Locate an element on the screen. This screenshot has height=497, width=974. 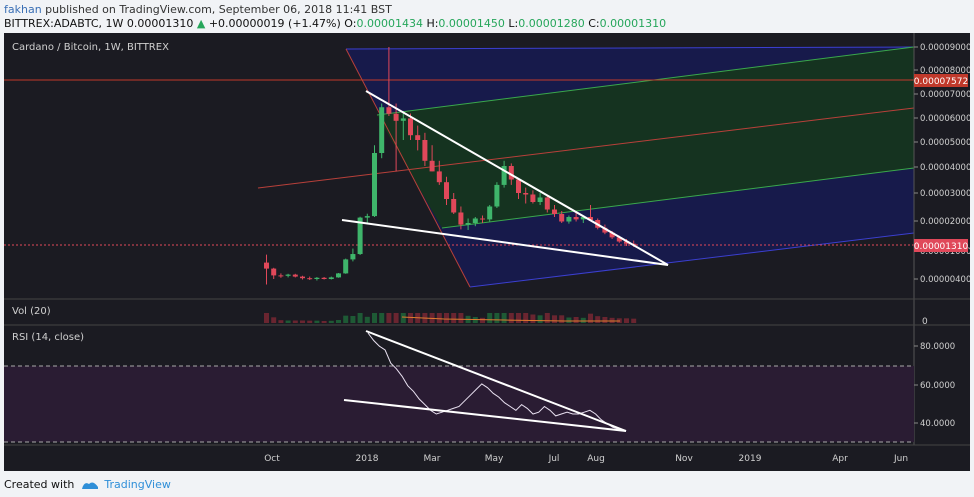
low-value: 0.00001280 is located at coordinates (551, 23).